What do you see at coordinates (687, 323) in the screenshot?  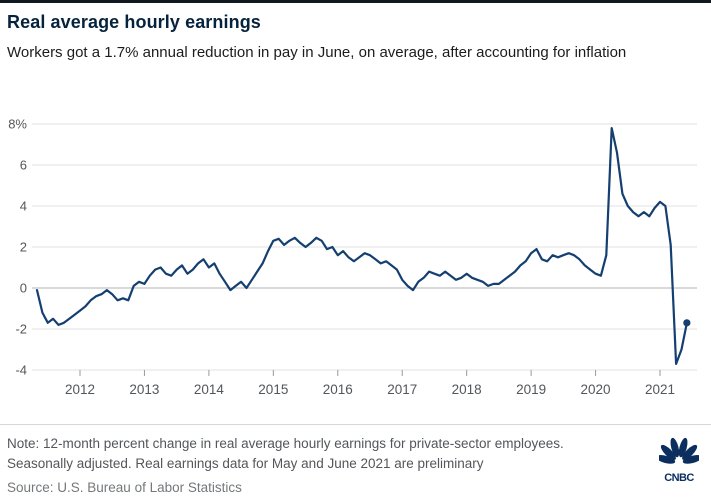 I see `end-point-dot` at bounding box center [687, 323].